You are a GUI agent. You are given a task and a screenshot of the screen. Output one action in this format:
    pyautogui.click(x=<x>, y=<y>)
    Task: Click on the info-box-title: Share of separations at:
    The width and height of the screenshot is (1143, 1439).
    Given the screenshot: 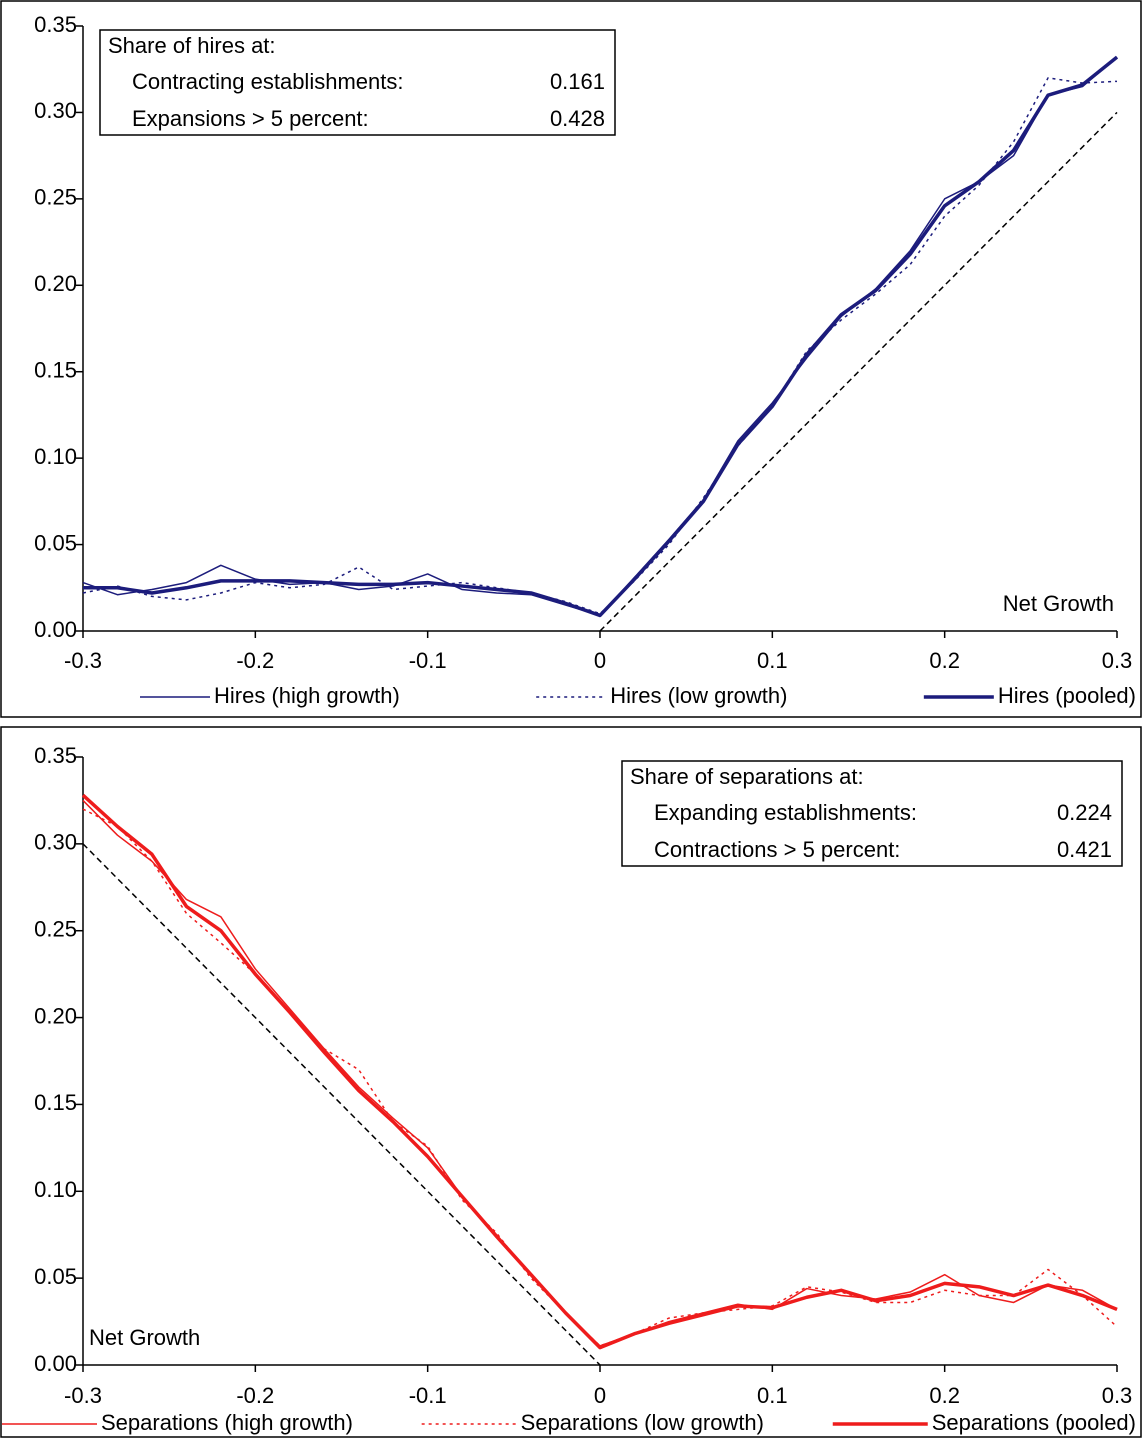 What is the action you would take?
    pyautogui.click(x=747, y=776)
    